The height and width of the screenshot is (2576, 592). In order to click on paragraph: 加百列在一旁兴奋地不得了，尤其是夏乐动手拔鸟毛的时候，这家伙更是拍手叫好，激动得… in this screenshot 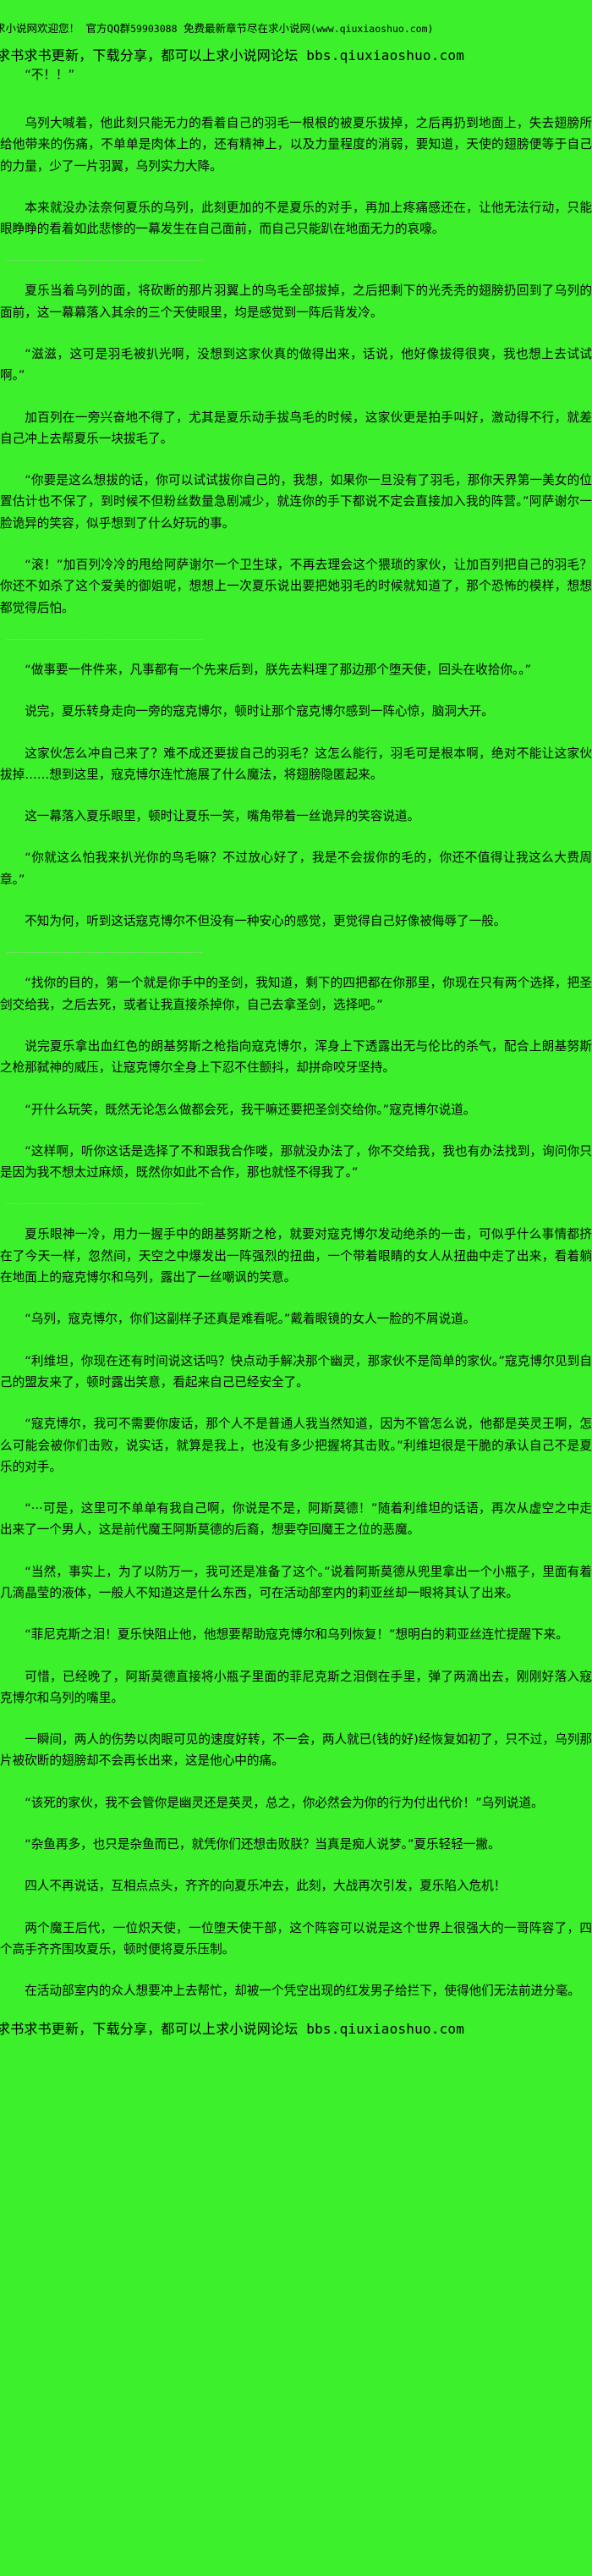, I will do `click(296, 428)`.